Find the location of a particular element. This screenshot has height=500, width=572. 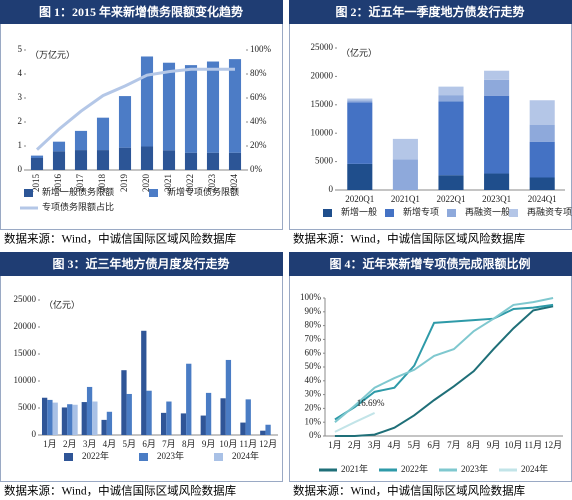

y-tick-label: 50% is located at coordinates (313, 366).